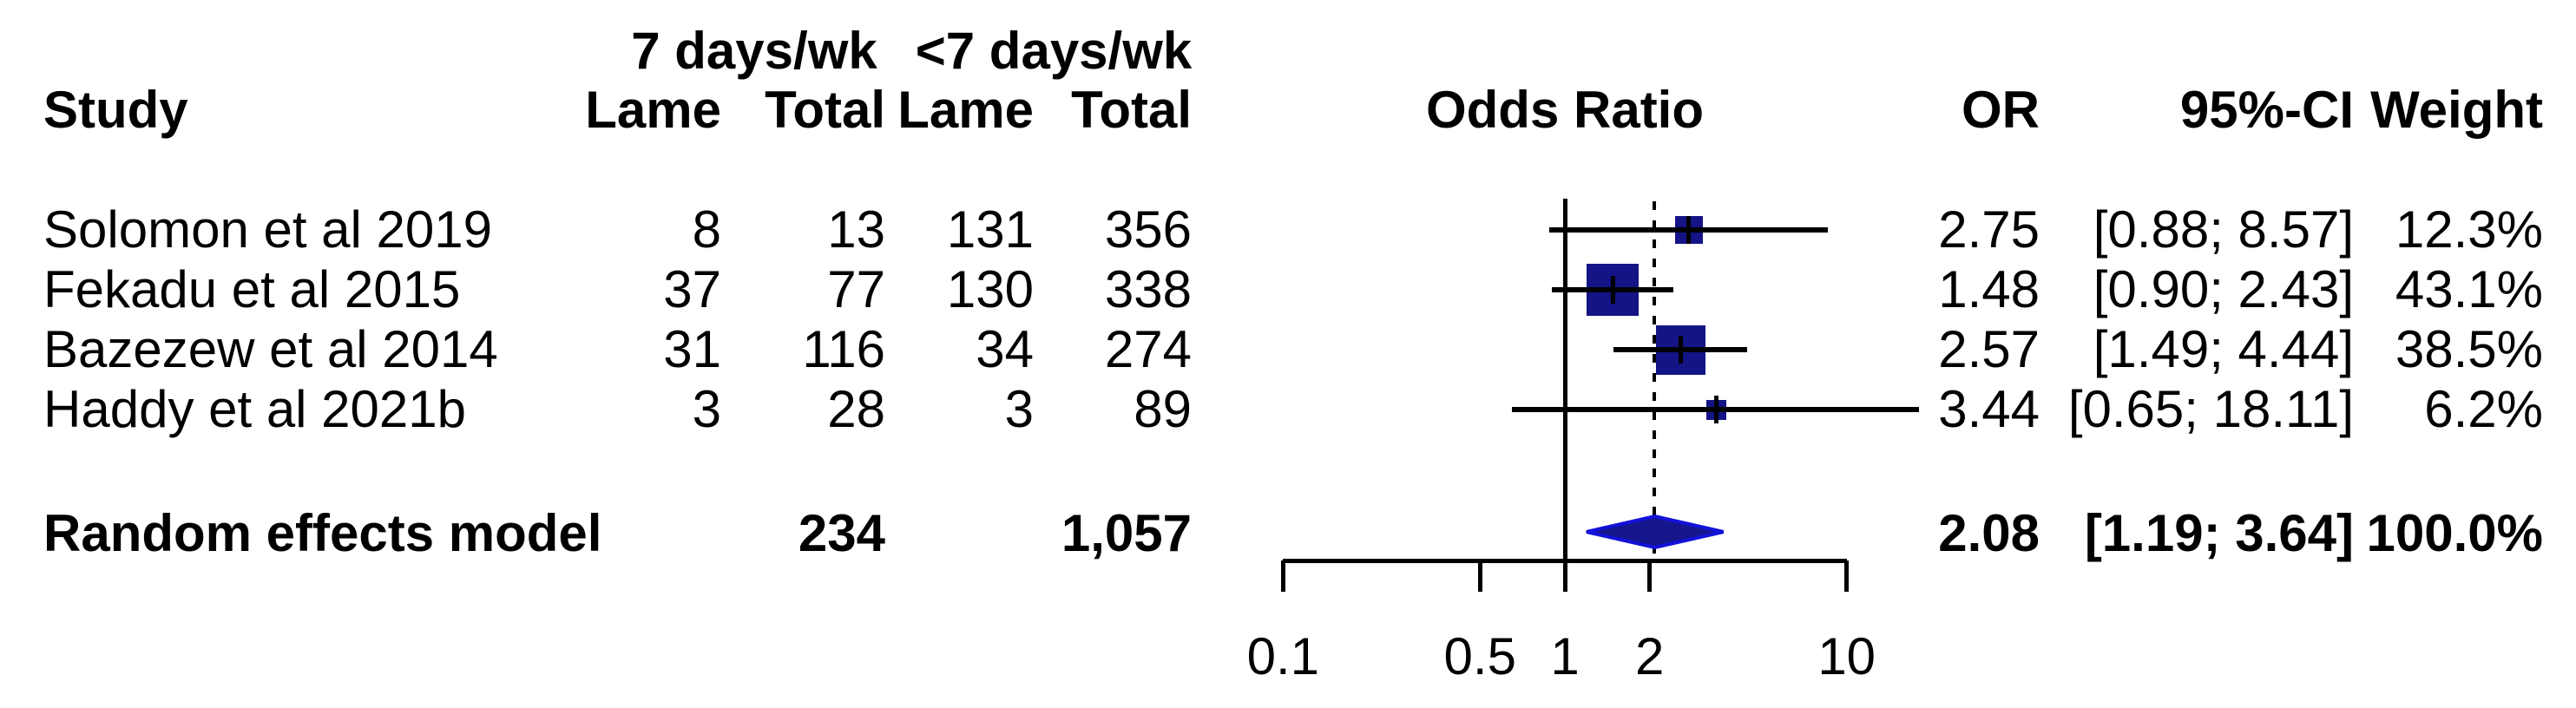 The width and height of the screenshot is (2576, 708). I want to click on group-header-lt7days: <7 days/wk, so click(1054, 51).